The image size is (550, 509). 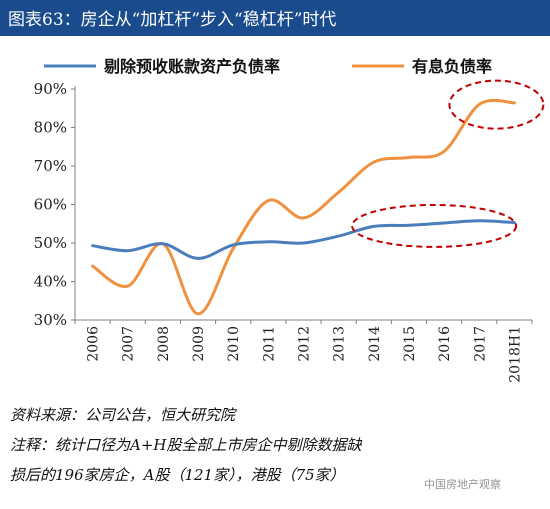 I want to click on x-tick-label: 2011, so click(x=269, y=344).